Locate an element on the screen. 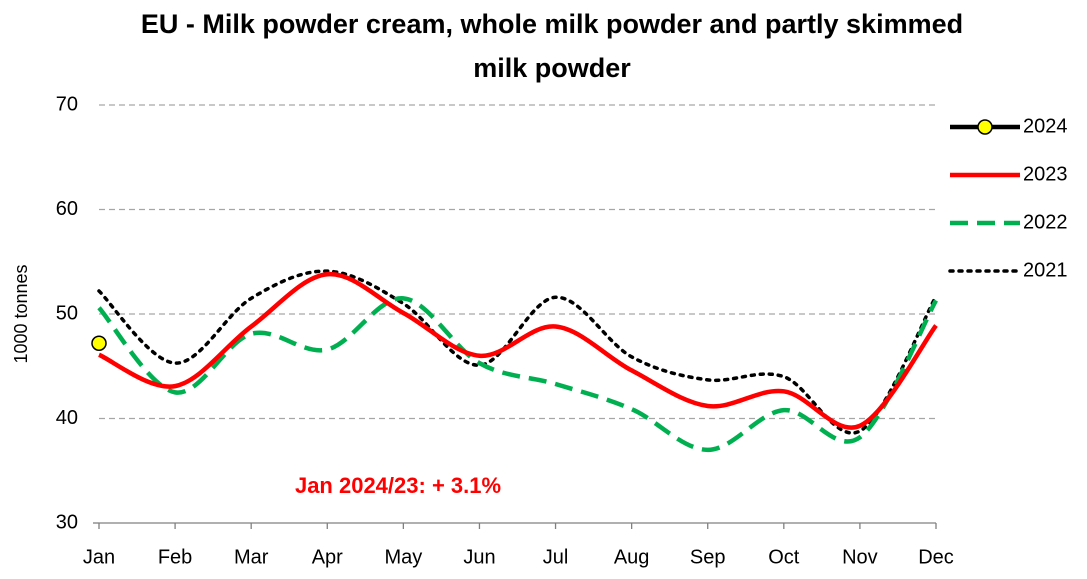 The width and height of the screenshot is (1087, 579). x-tick-label: Oct is located at coordinates (784, 557).